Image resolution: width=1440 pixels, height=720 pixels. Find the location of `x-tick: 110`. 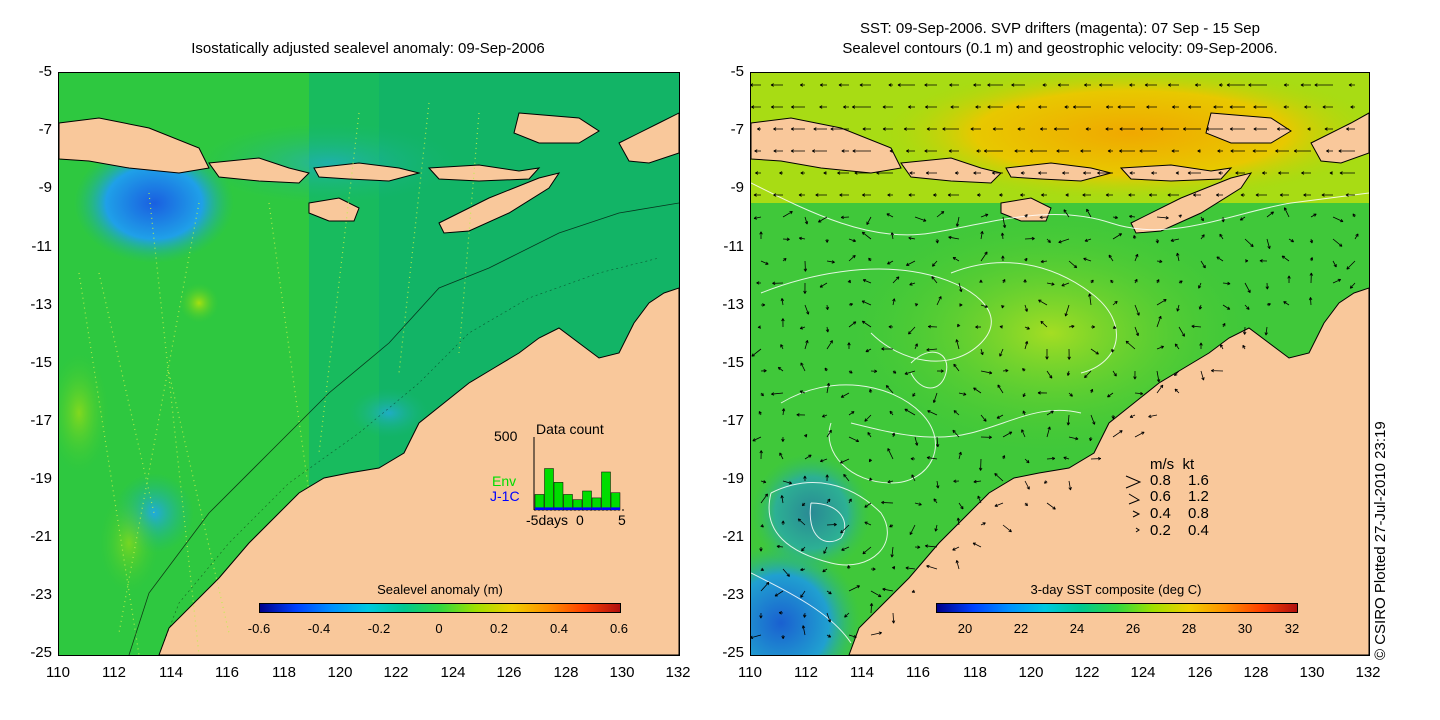

x-tick: 110 is located at coordinates (58, 672).